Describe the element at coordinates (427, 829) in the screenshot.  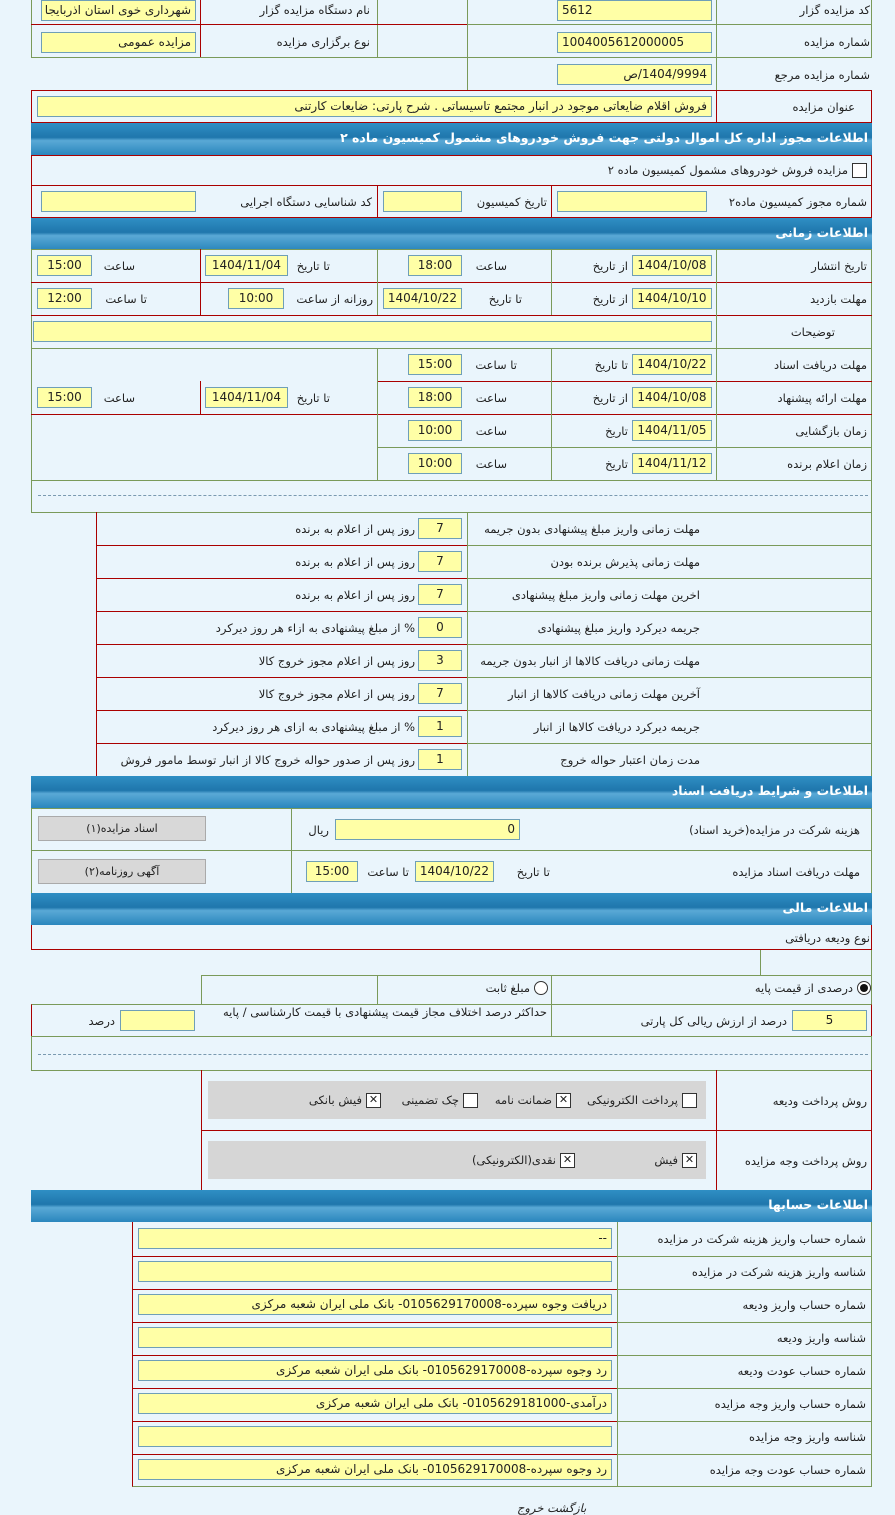
I see `fee-field: 0` at that location.